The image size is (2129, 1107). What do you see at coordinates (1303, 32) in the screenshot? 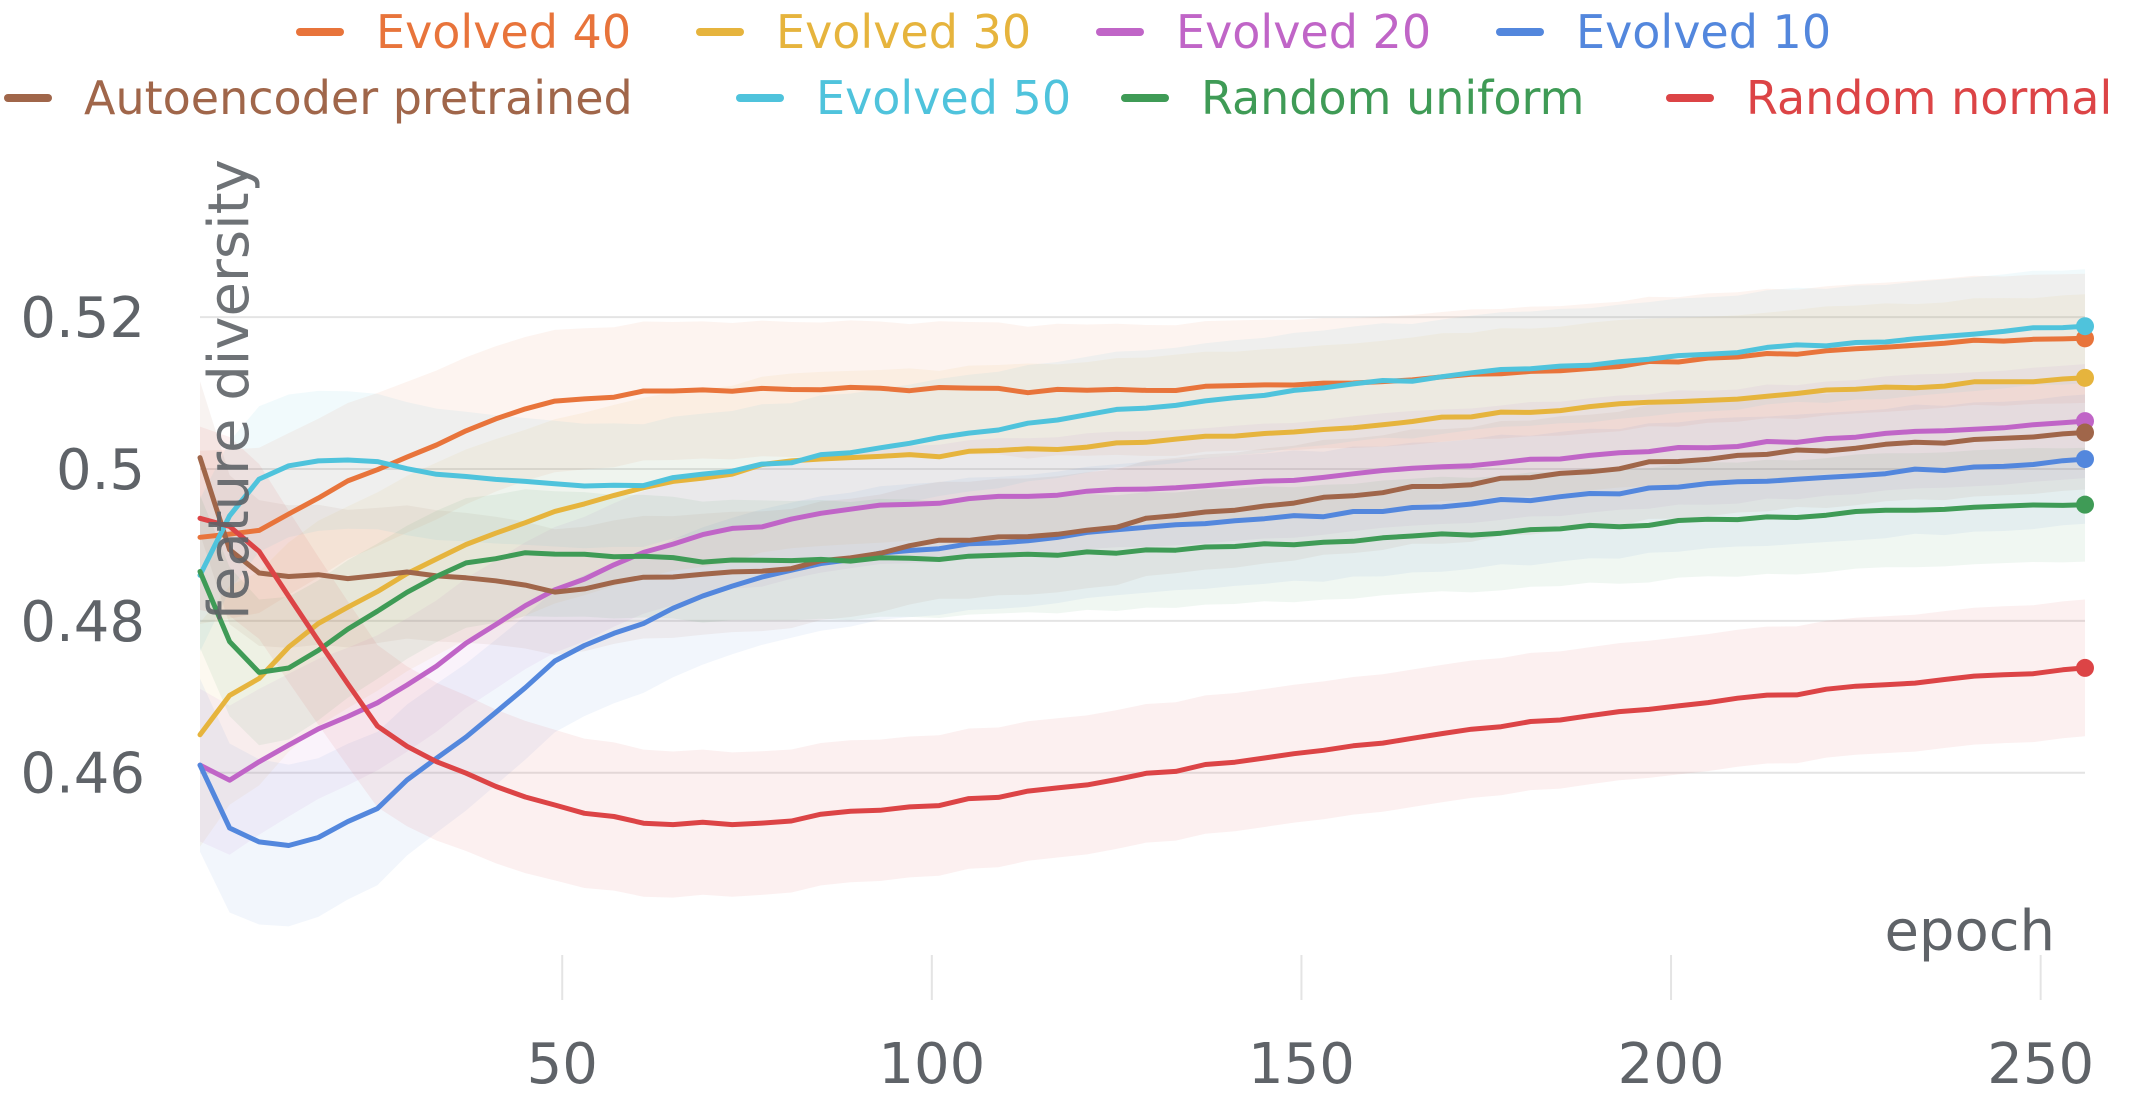
I see `legend-label: Evolved 20` at bounding box center [1303, 32].